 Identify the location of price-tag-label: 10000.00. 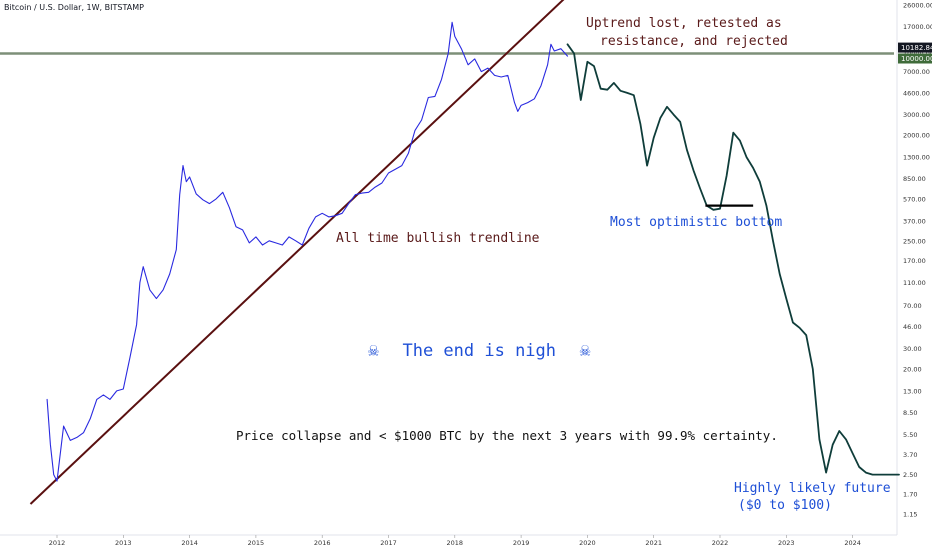
(916, 59).